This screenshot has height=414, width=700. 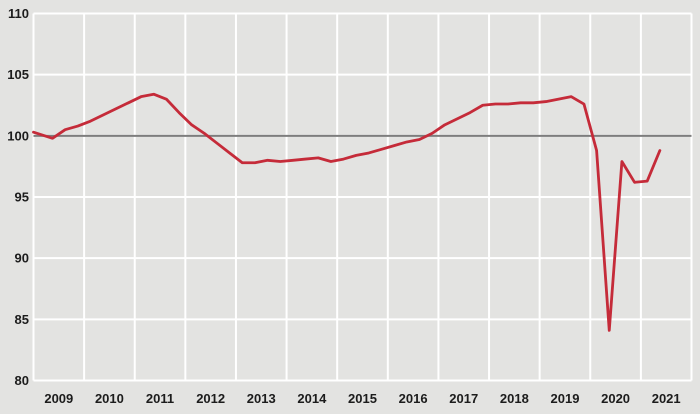 What do you see at coordinates (22, 197) in the screenshot?
I see `y-axis-tick-label: 95` at bounding box center [22, 197].